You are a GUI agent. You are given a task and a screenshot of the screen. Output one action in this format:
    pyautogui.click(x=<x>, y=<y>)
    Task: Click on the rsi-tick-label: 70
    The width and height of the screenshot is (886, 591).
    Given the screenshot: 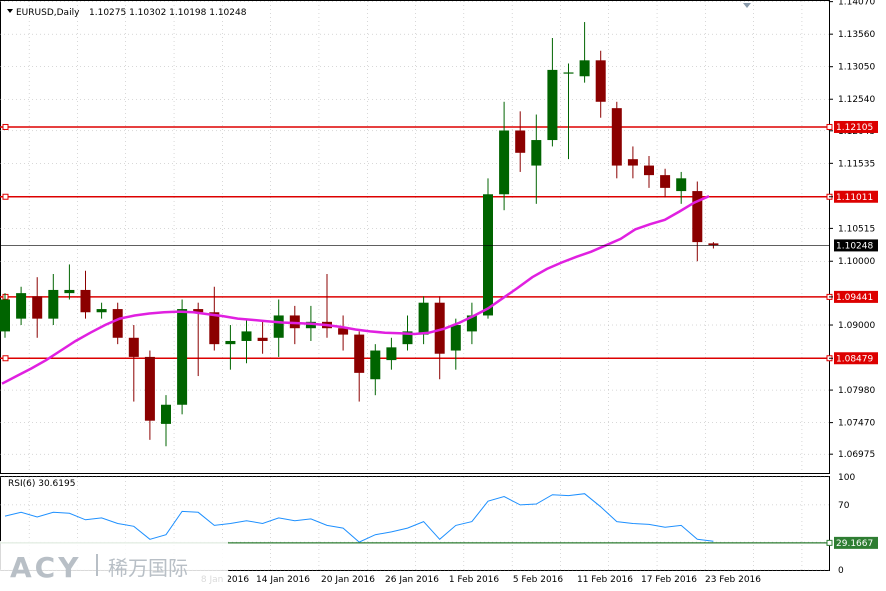 What is the action you would take?
    pyautogui.click(x=844, y=506)
    